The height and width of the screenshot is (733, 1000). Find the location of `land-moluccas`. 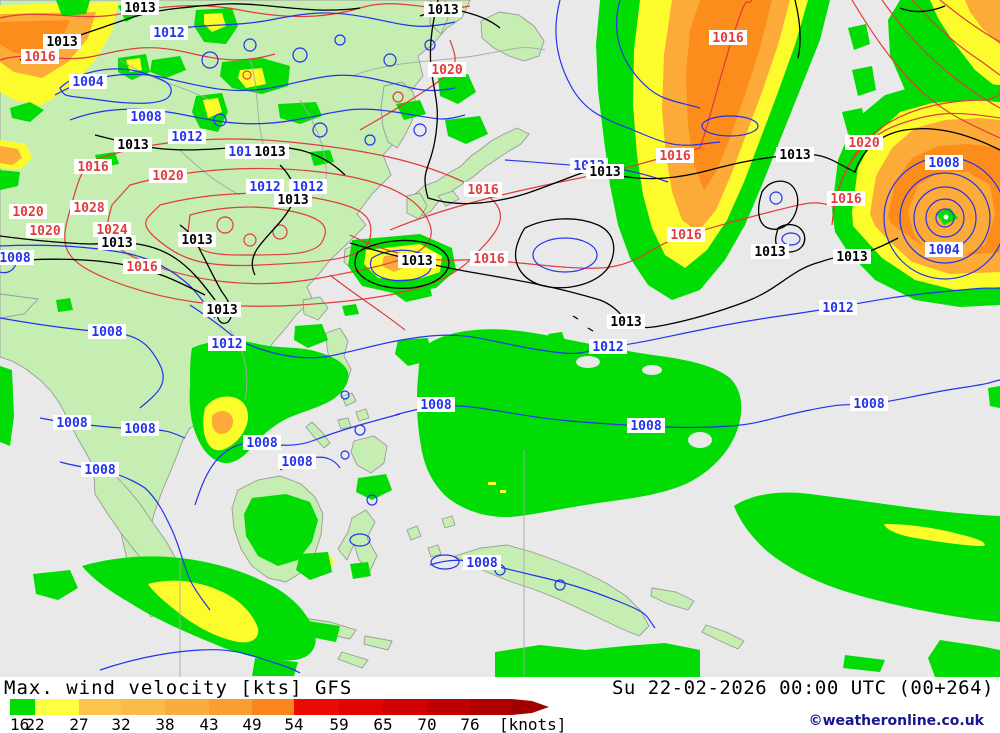

land-moluccas is located at coordinates (431, 536).